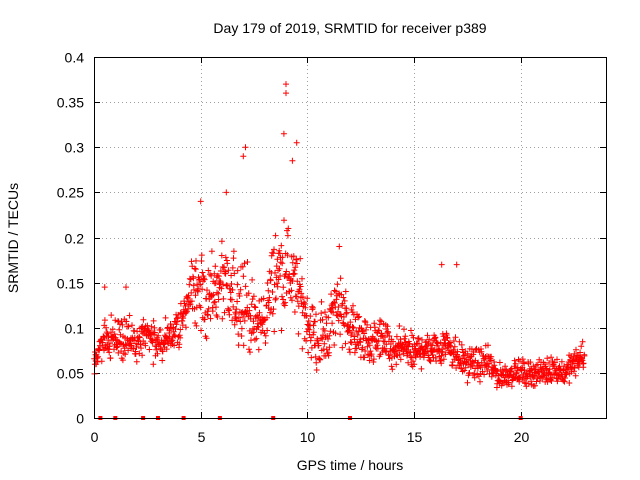 This screenshot has height=480, width=640. Describe the element at coordinates (95, 437) in the screenshot. I see `x-tick-label: 0` at that location.